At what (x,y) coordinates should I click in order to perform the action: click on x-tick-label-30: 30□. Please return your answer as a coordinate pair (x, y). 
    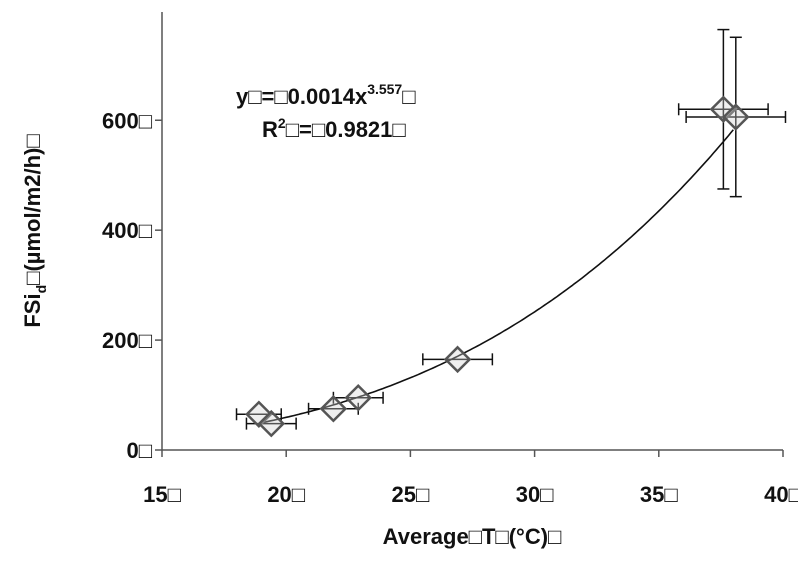
    Looking at the image, I should click on (535, 494).